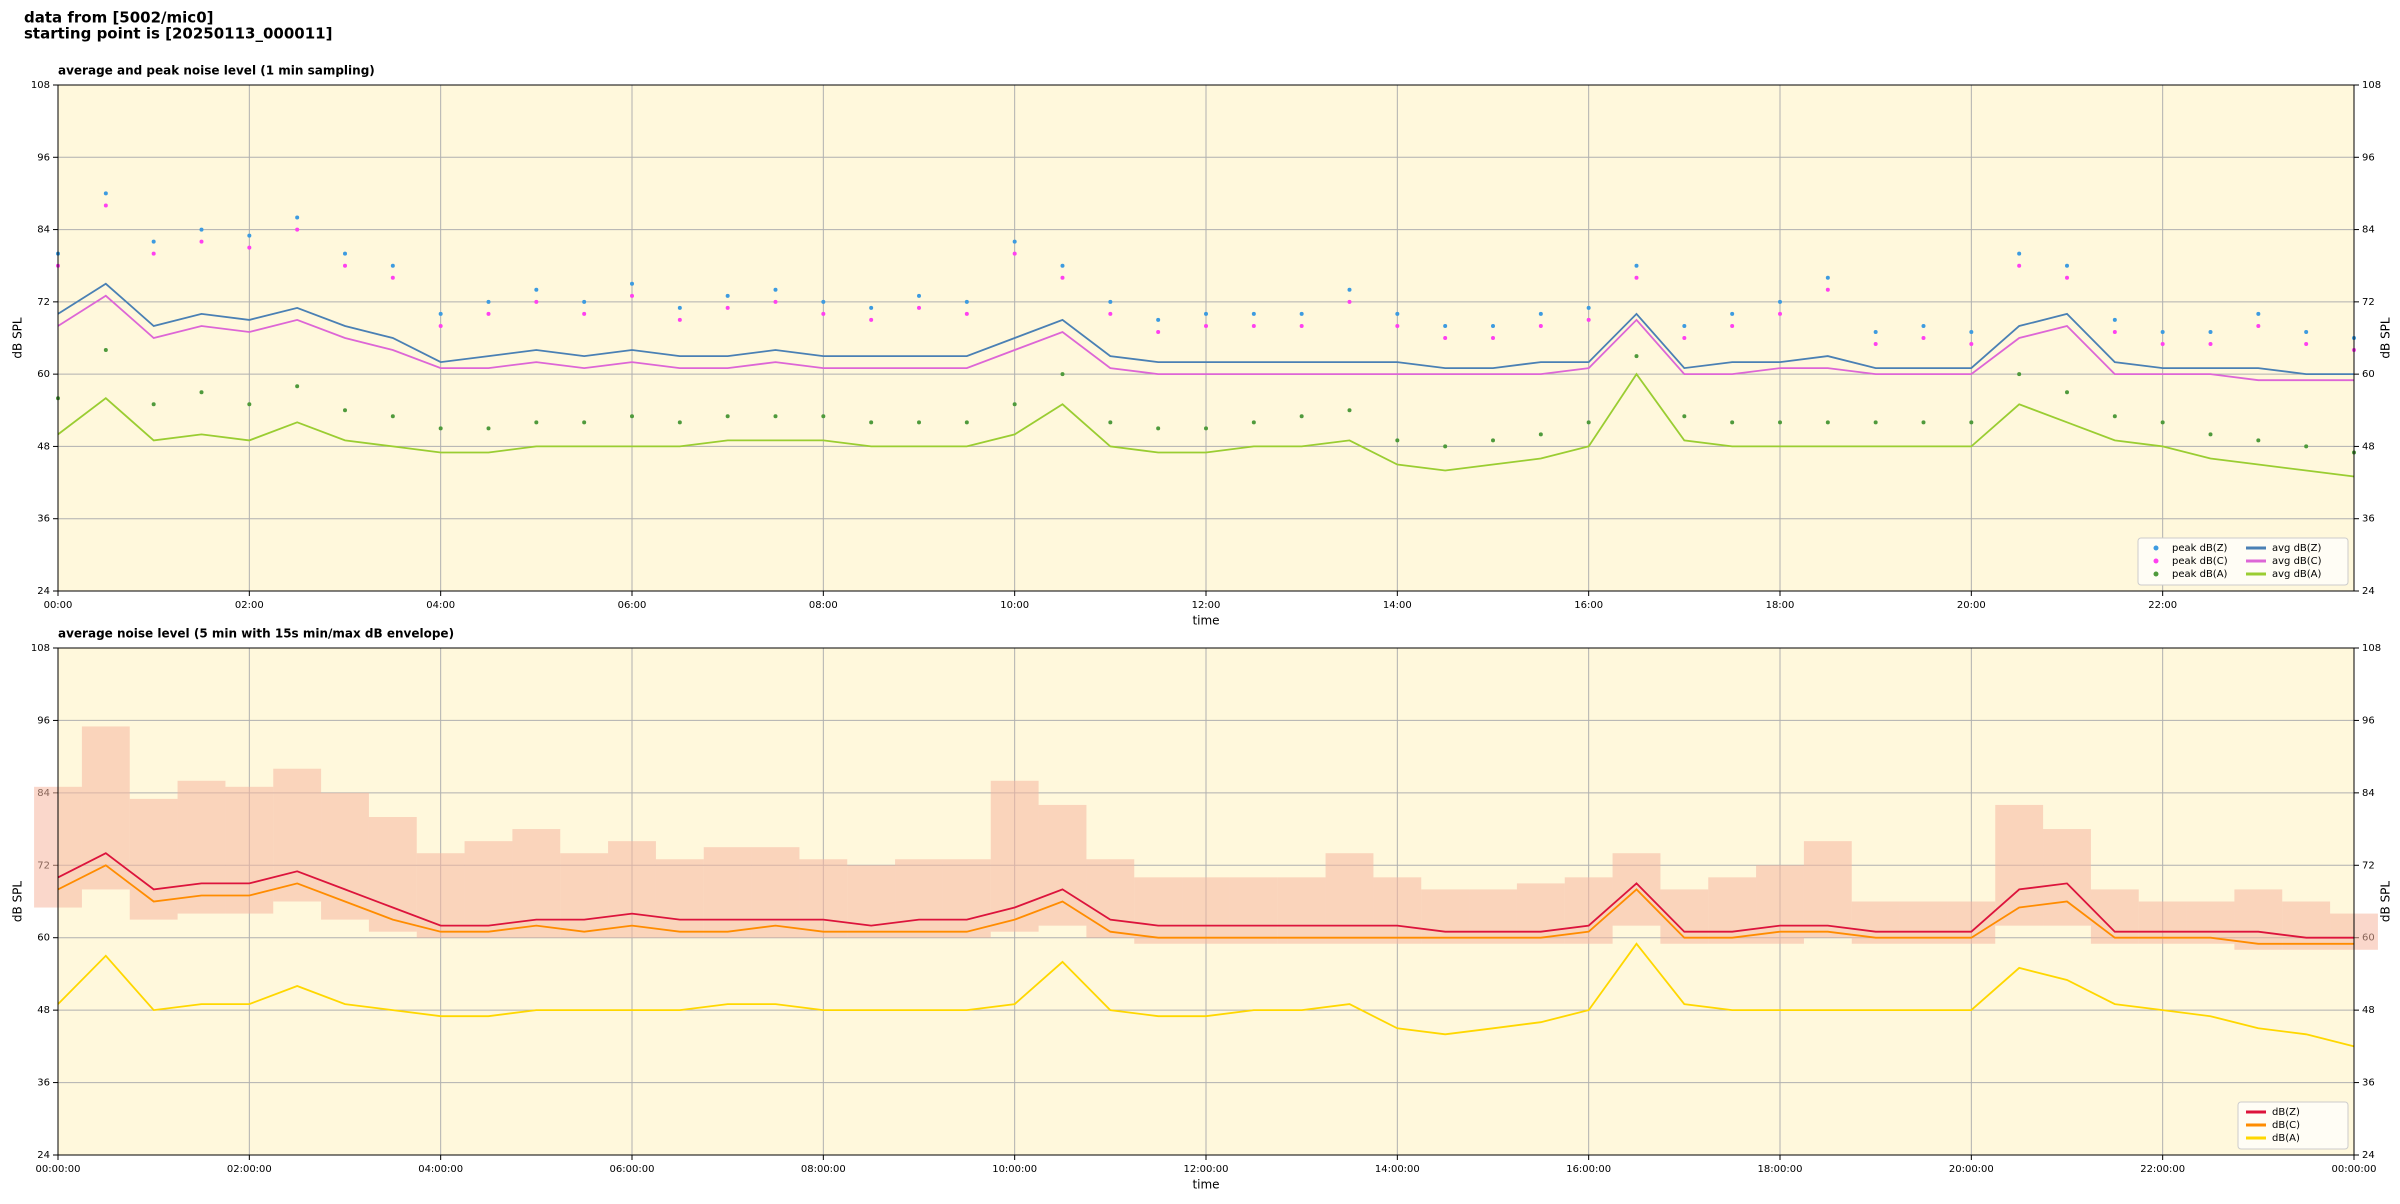 Image resolution: width=2400 pixels, height=1204 pixels. What do you see at coordinates (1397, 1169) in the screenshot?
I see `x-tick-label: 14:00:00` at bounding box center [1397, 1169].